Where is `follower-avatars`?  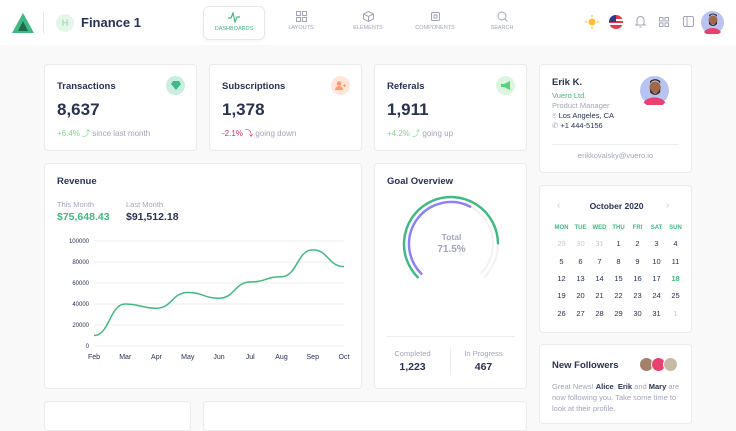 follower-avatars is located at coordinates (658, 364).